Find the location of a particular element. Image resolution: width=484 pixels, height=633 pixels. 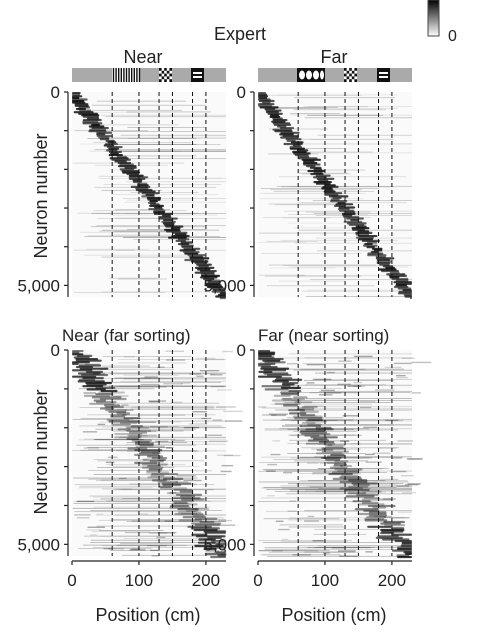

colorbar-label: 0 is located at coordinates (452, 36).